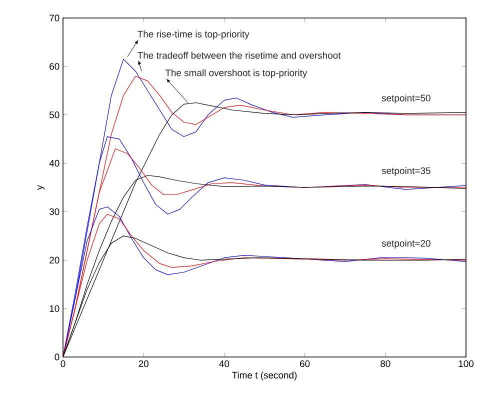  I want to click on y-tick-label: 60, so click(55, 66).